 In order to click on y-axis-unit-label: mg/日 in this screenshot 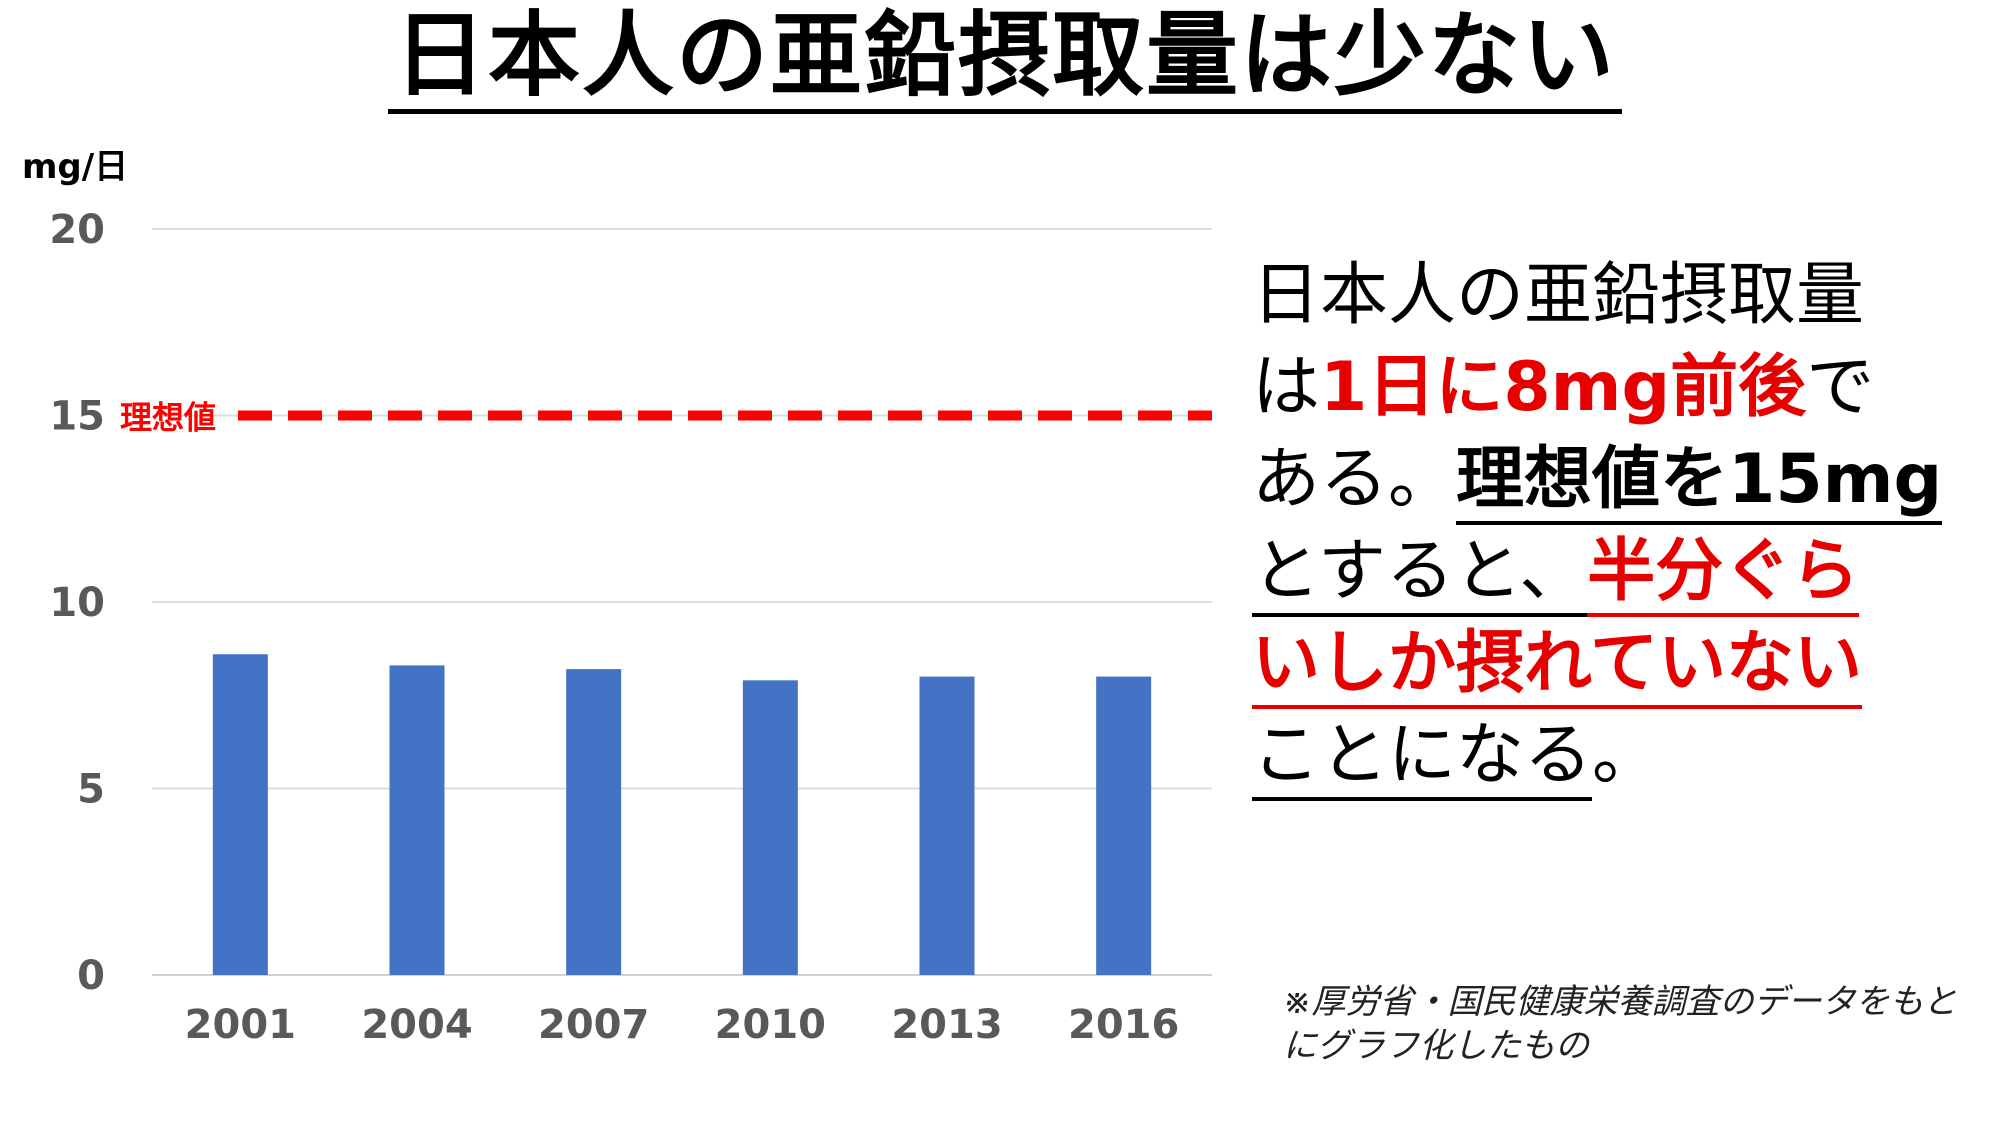, I will do `click(75, 167)`.